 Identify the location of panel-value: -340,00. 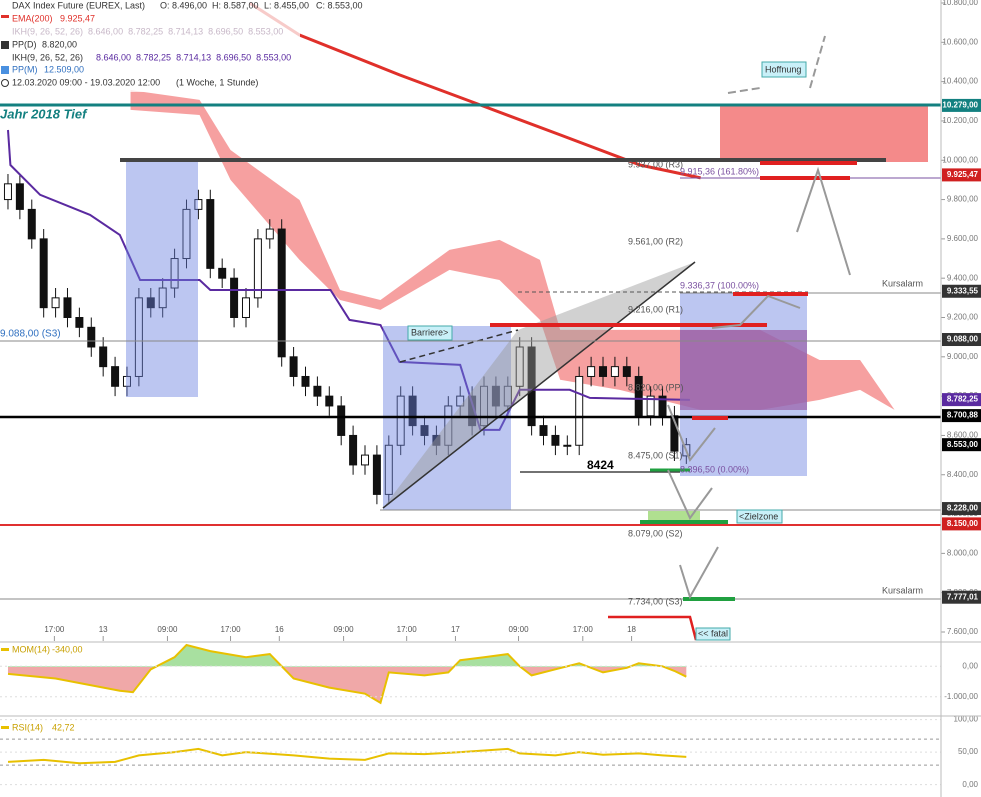
(67, 649).